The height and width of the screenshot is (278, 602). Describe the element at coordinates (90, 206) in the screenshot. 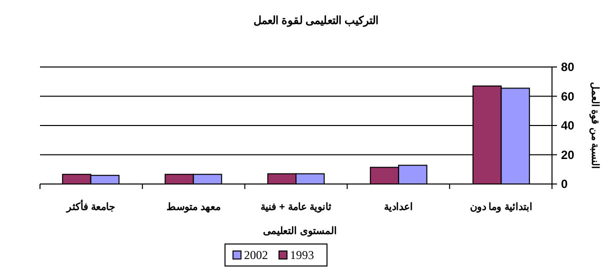

I see `x-tick-label: جامعة فأكثر` at that location.